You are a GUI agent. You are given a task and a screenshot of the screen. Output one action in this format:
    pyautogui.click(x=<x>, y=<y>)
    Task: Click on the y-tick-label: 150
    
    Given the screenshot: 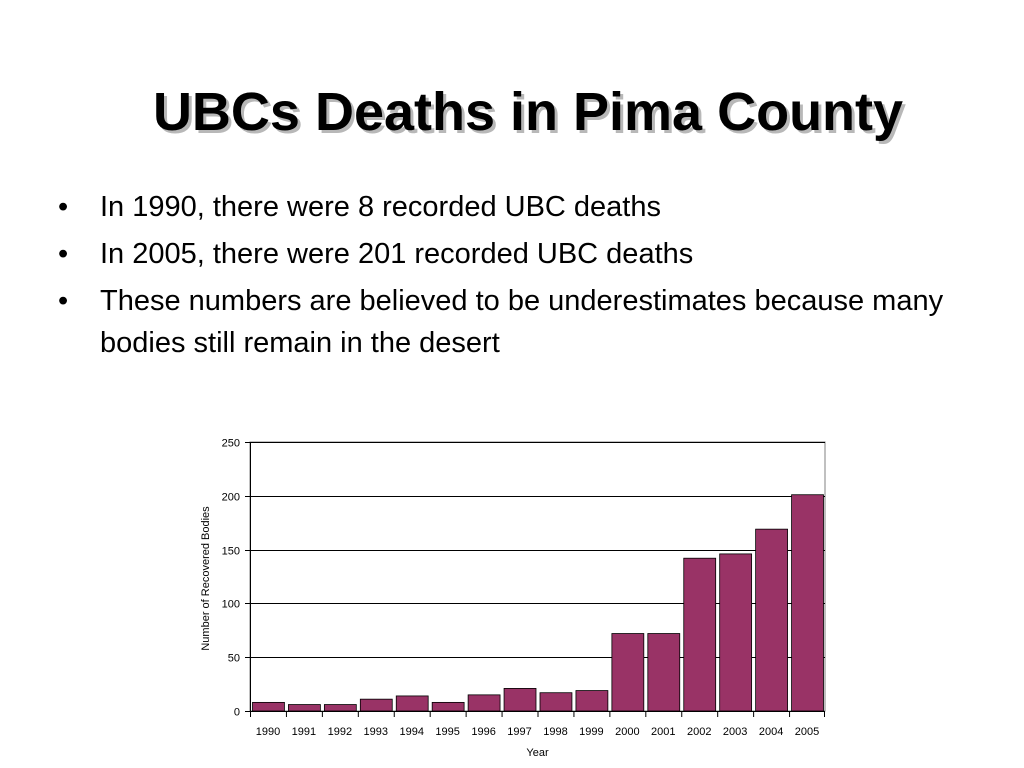 What is the action you would take?
    pyautogui.click(x=231, y=552)
    